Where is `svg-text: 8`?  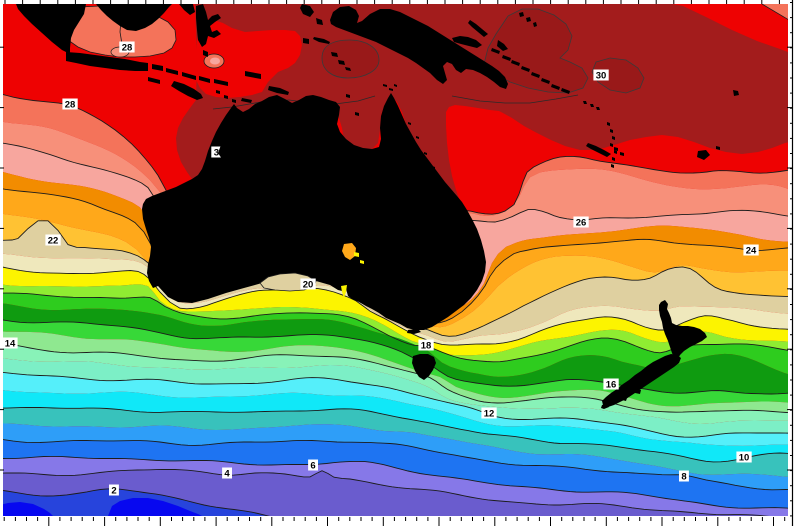 svg-text: 8 is located at coordinates (683, 476).